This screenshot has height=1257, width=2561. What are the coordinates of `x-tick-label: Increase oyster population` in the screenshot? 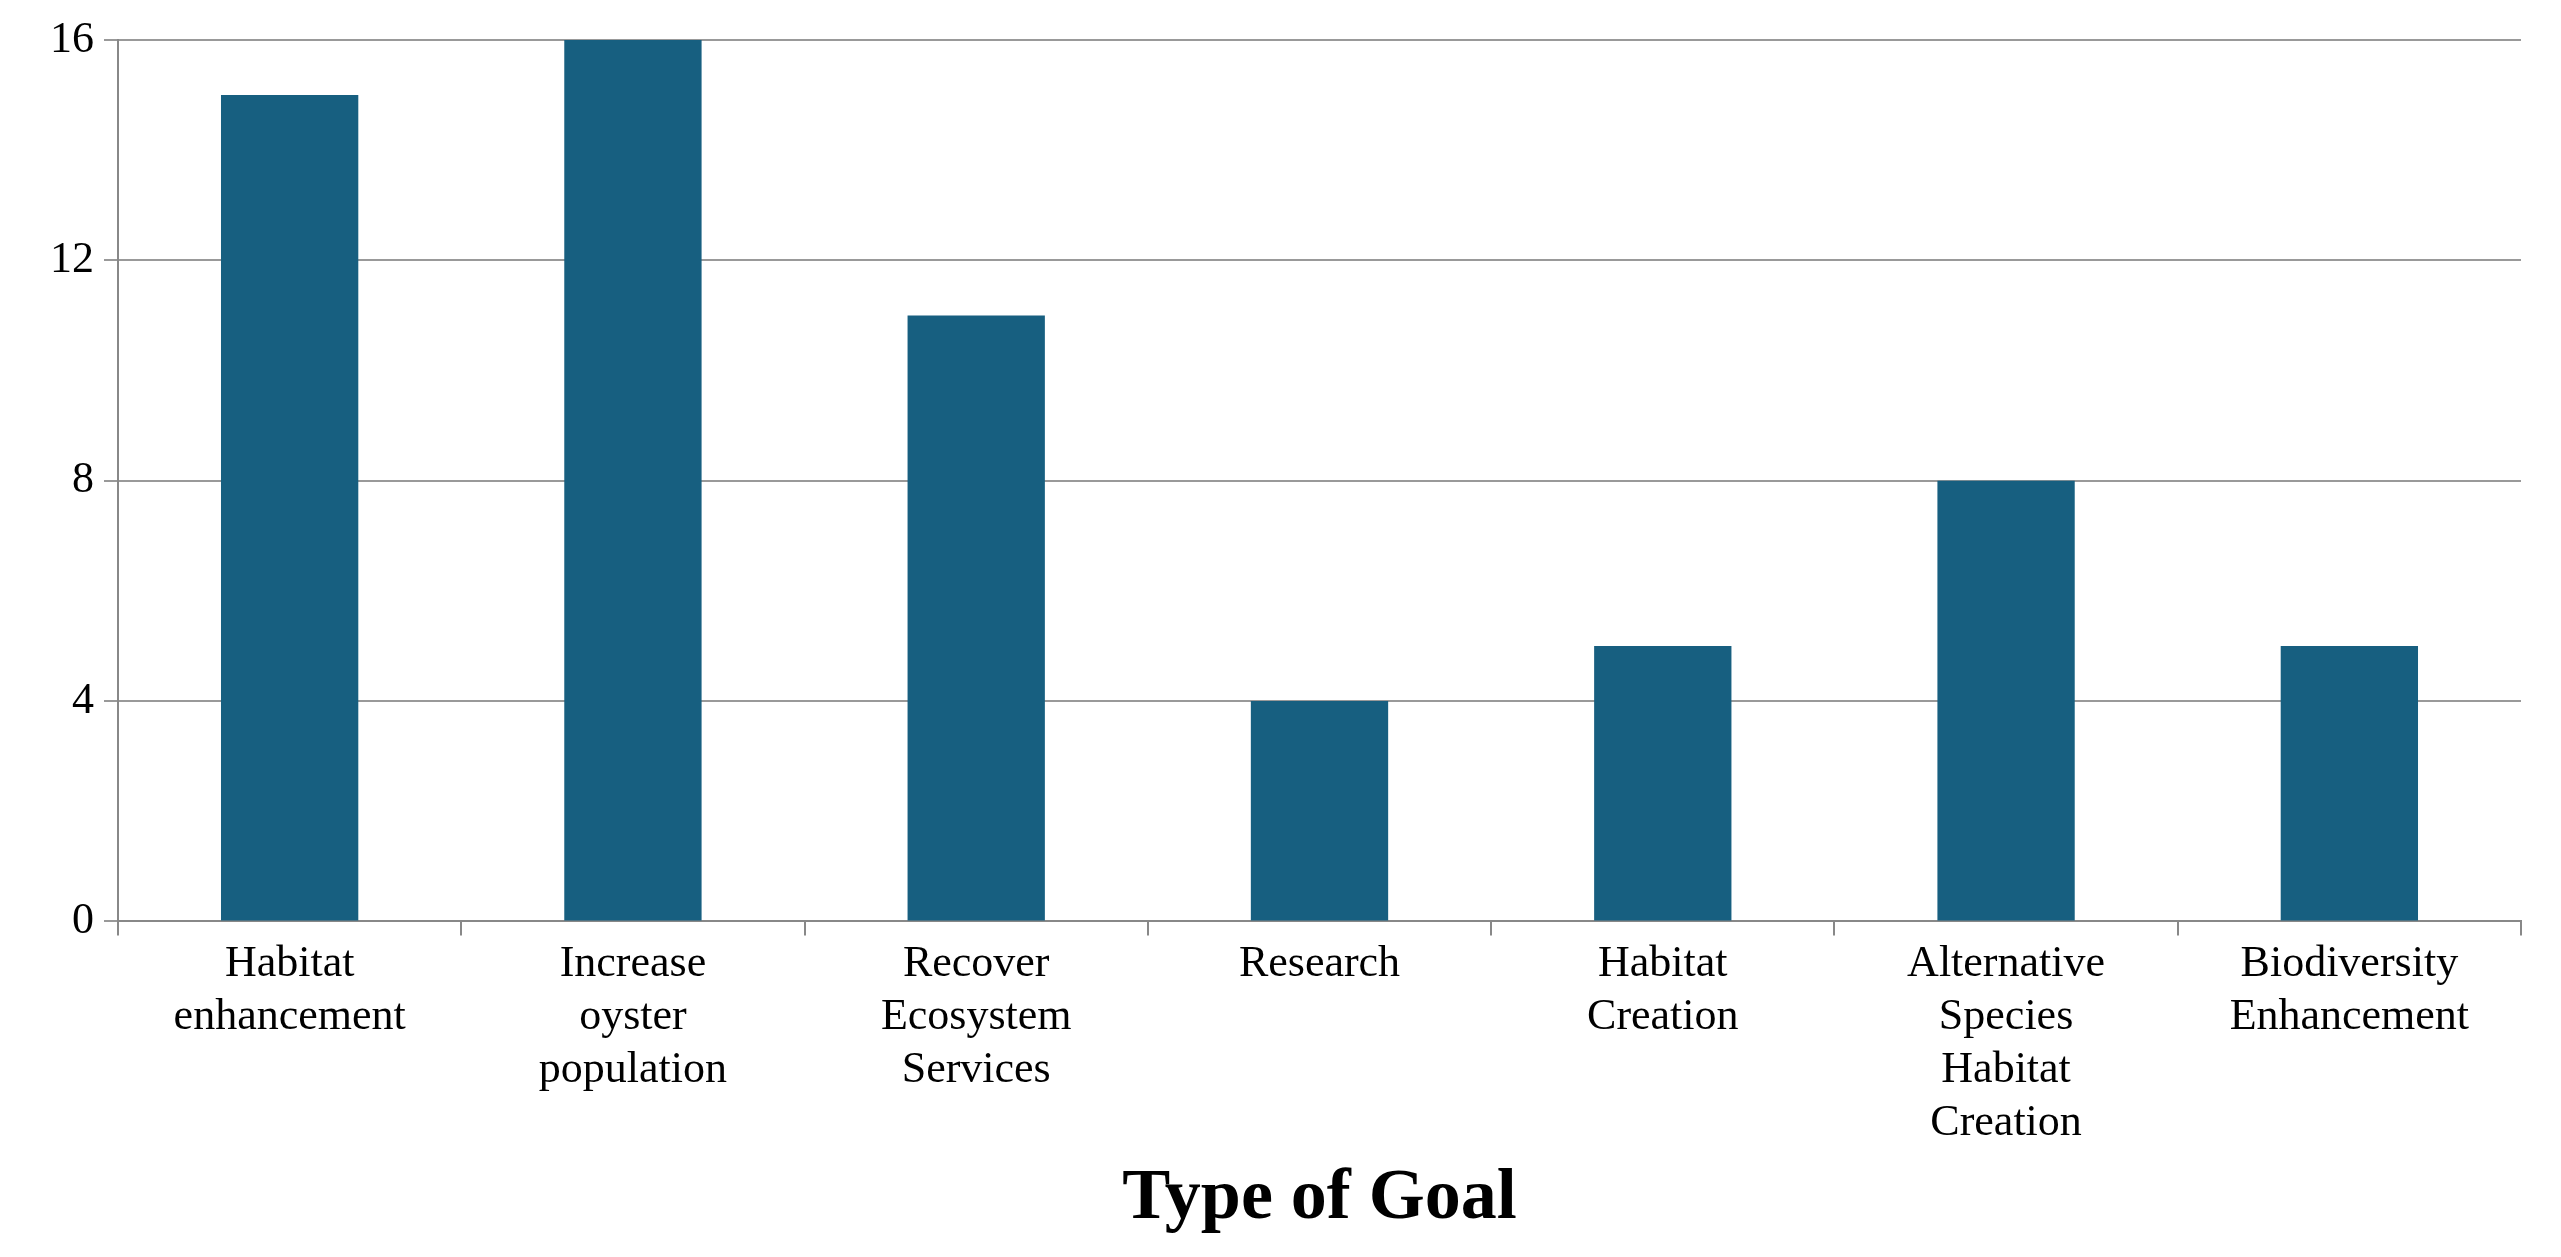 It's located at (633, 1014).